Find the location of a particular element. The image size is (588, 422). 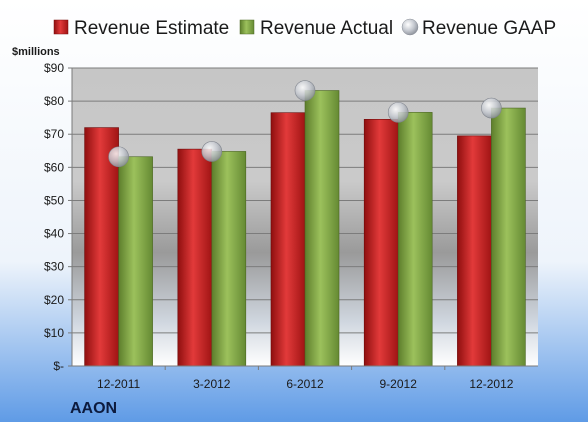

y-tick-label: $90 is located at coordinates (54, 68).